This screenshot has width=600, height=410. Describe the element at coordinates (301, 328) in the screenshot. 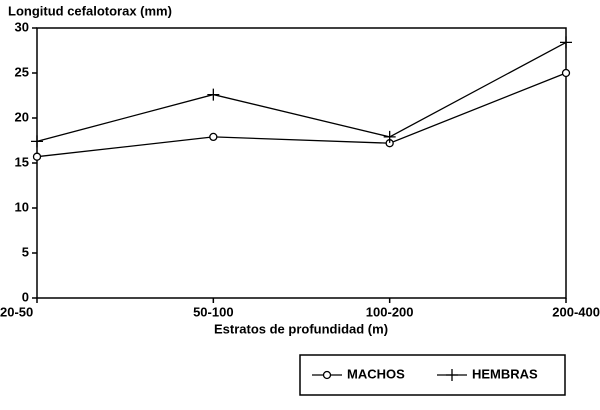

I see `x-axis-label: Estratos de profundidad (m)` at that location.